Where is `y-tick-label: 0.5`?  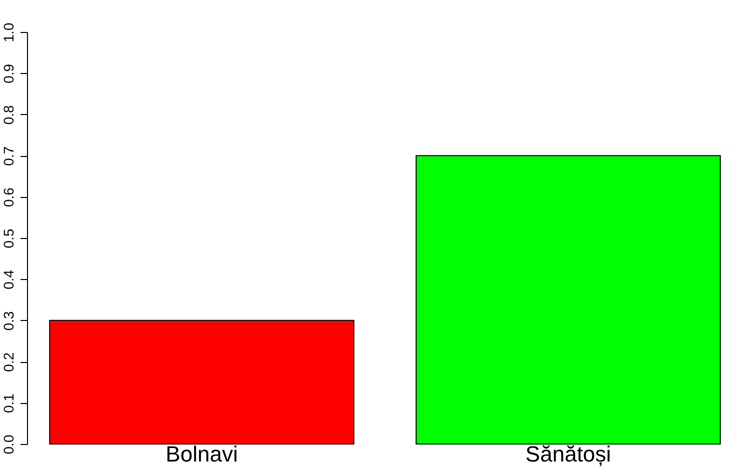
y-tick-label: 0.5 is located at coordinates (8, 238).